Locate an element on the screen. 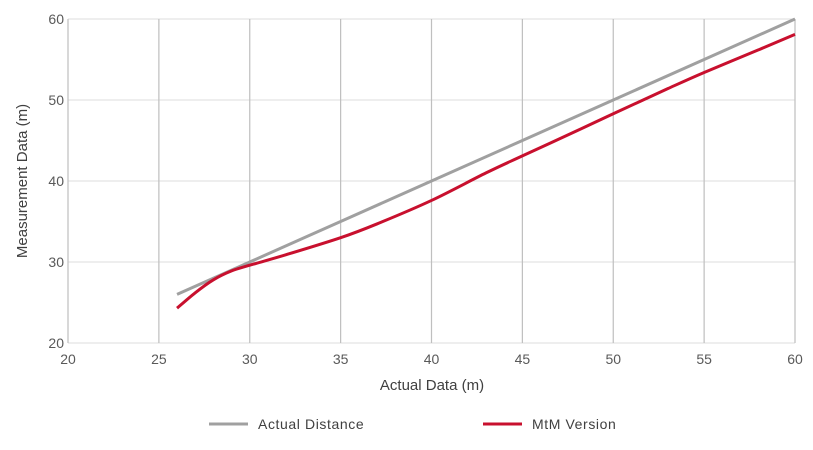  legend: Actual Distance MtM Version is located at coordinates (412, 424).